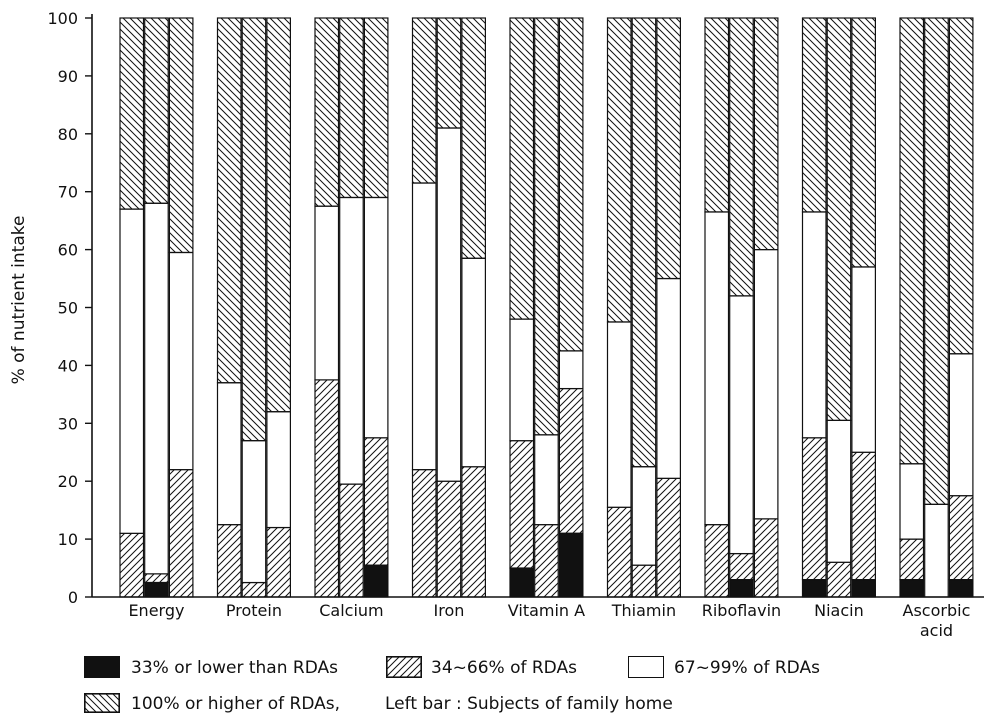 This screenshot has height=719, width=988. Describe the element at coordinates (473, 362) in the screenshot. I see `bar-4-3-seg-high` at that location.